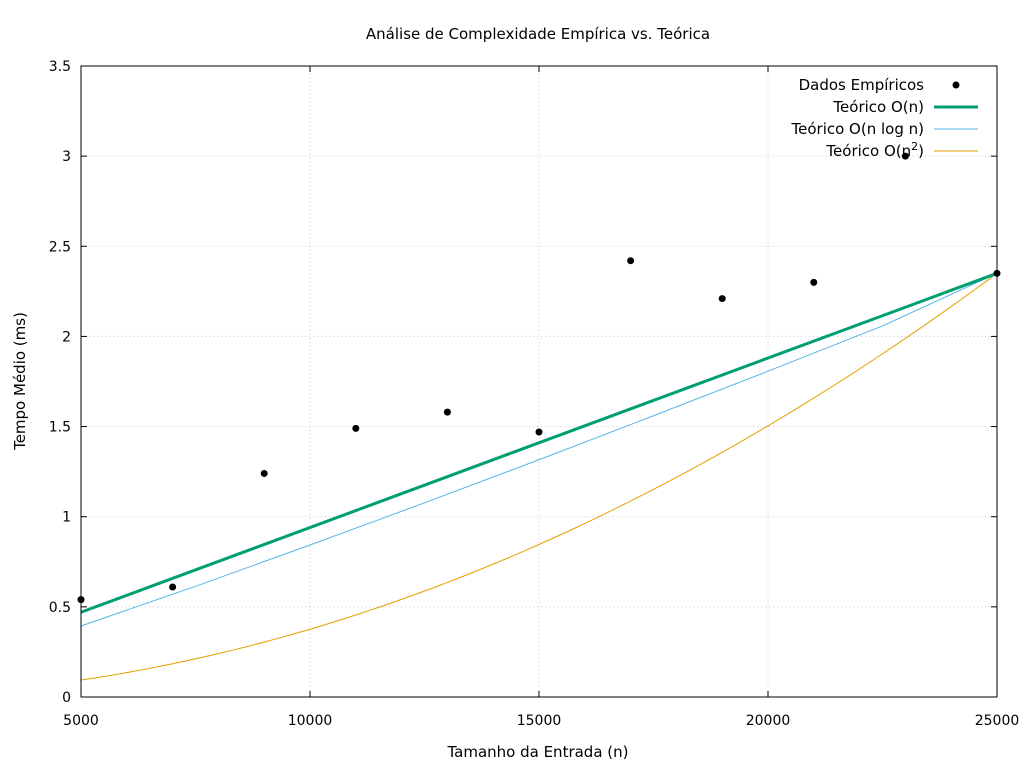  What do you see at coordinates (66, 698) in the screenshot?
I see `y-tick-label: 0` at bounding box center [66, 698].